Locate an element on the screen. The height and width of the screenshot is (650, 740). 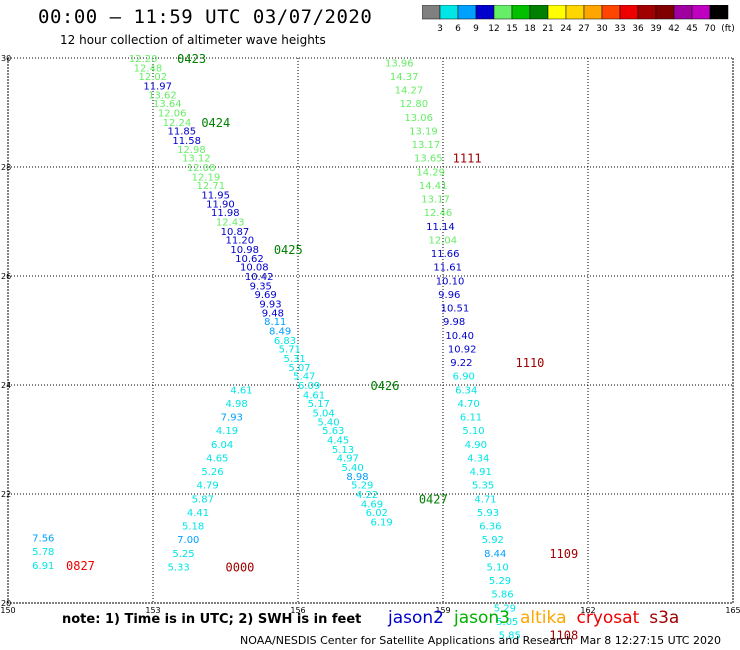
pass-time-label: 0827 is located at coordinates (80, 566).